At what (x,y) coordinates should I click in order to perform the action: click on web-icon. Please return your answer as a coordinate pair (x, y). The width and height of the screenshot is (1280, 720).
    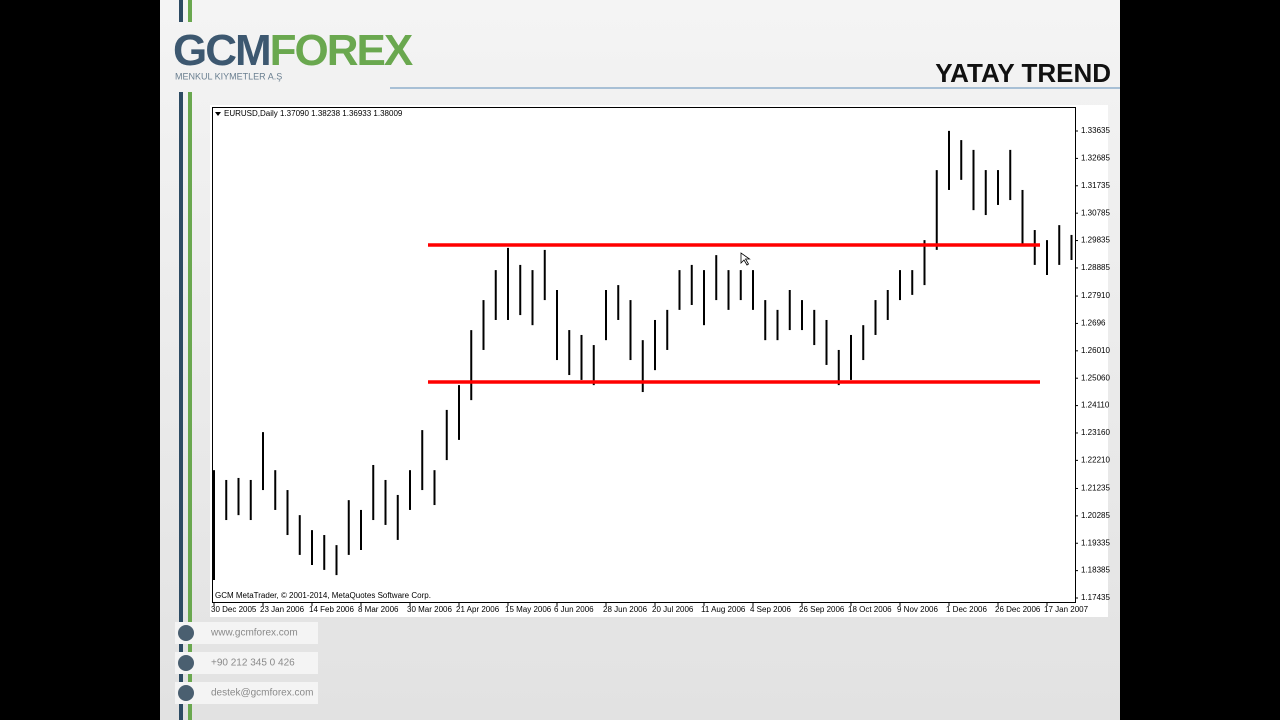
    Looking at the image, I should click on (186, 633).